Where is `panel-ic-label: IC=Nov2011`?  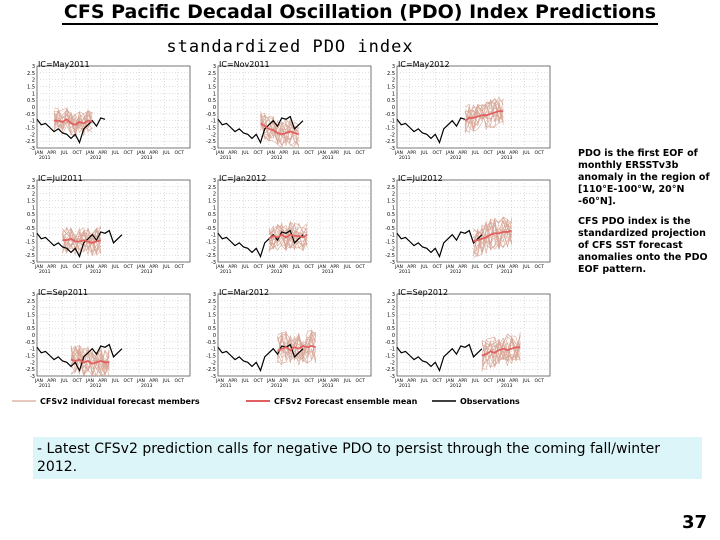 panel-ic-label: IC=Nov2011 is located at coordinates (244, 64).